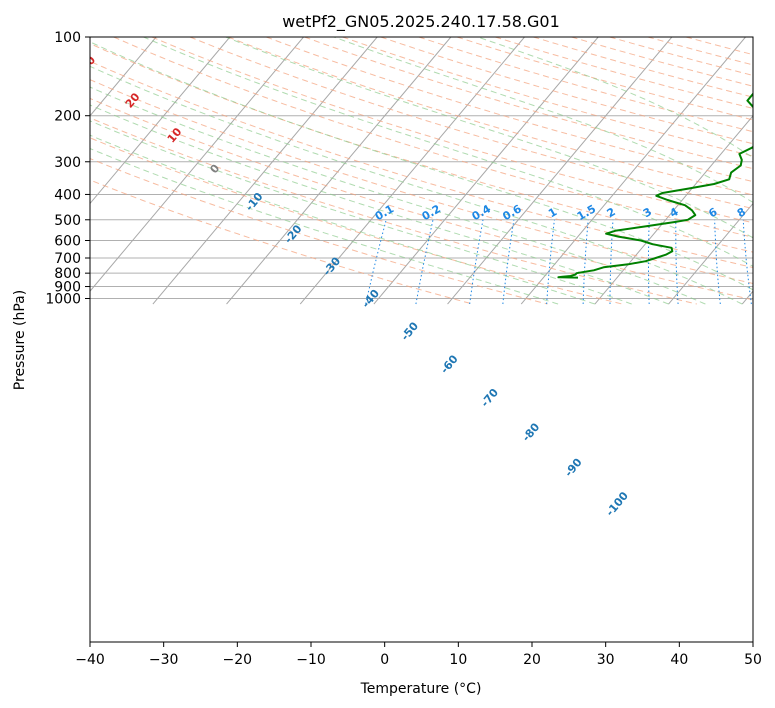  What do you see at coordinates (552, 212) in the screenshot?
I see `mixing-ratio-label: 1` at bounding box center [552, 212].